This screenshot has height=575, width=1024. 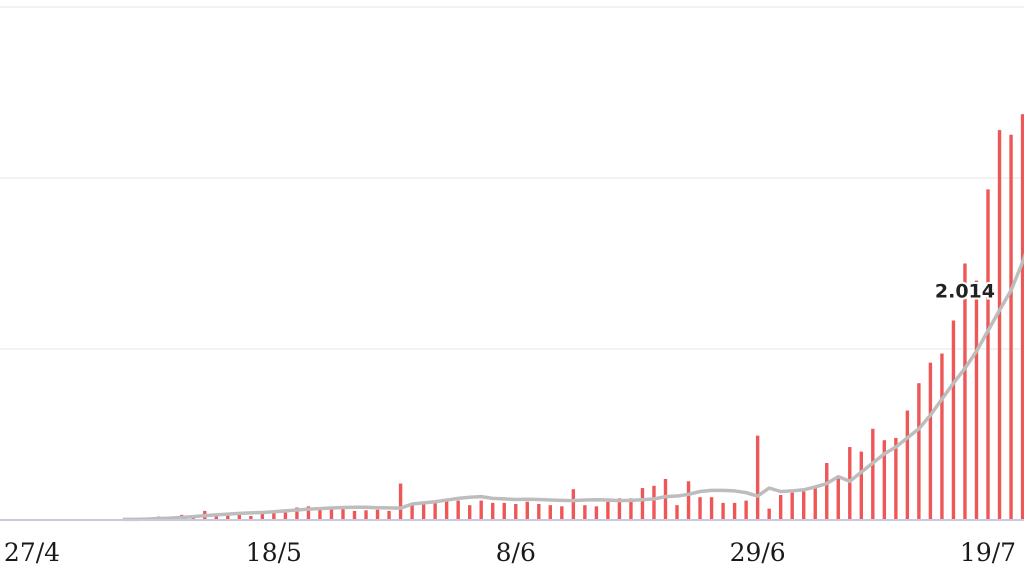 What do you see at coordinates (274, 552) in the screenshot?
I see `x-tick-label: 18/5` at bounding box center [274, 552].